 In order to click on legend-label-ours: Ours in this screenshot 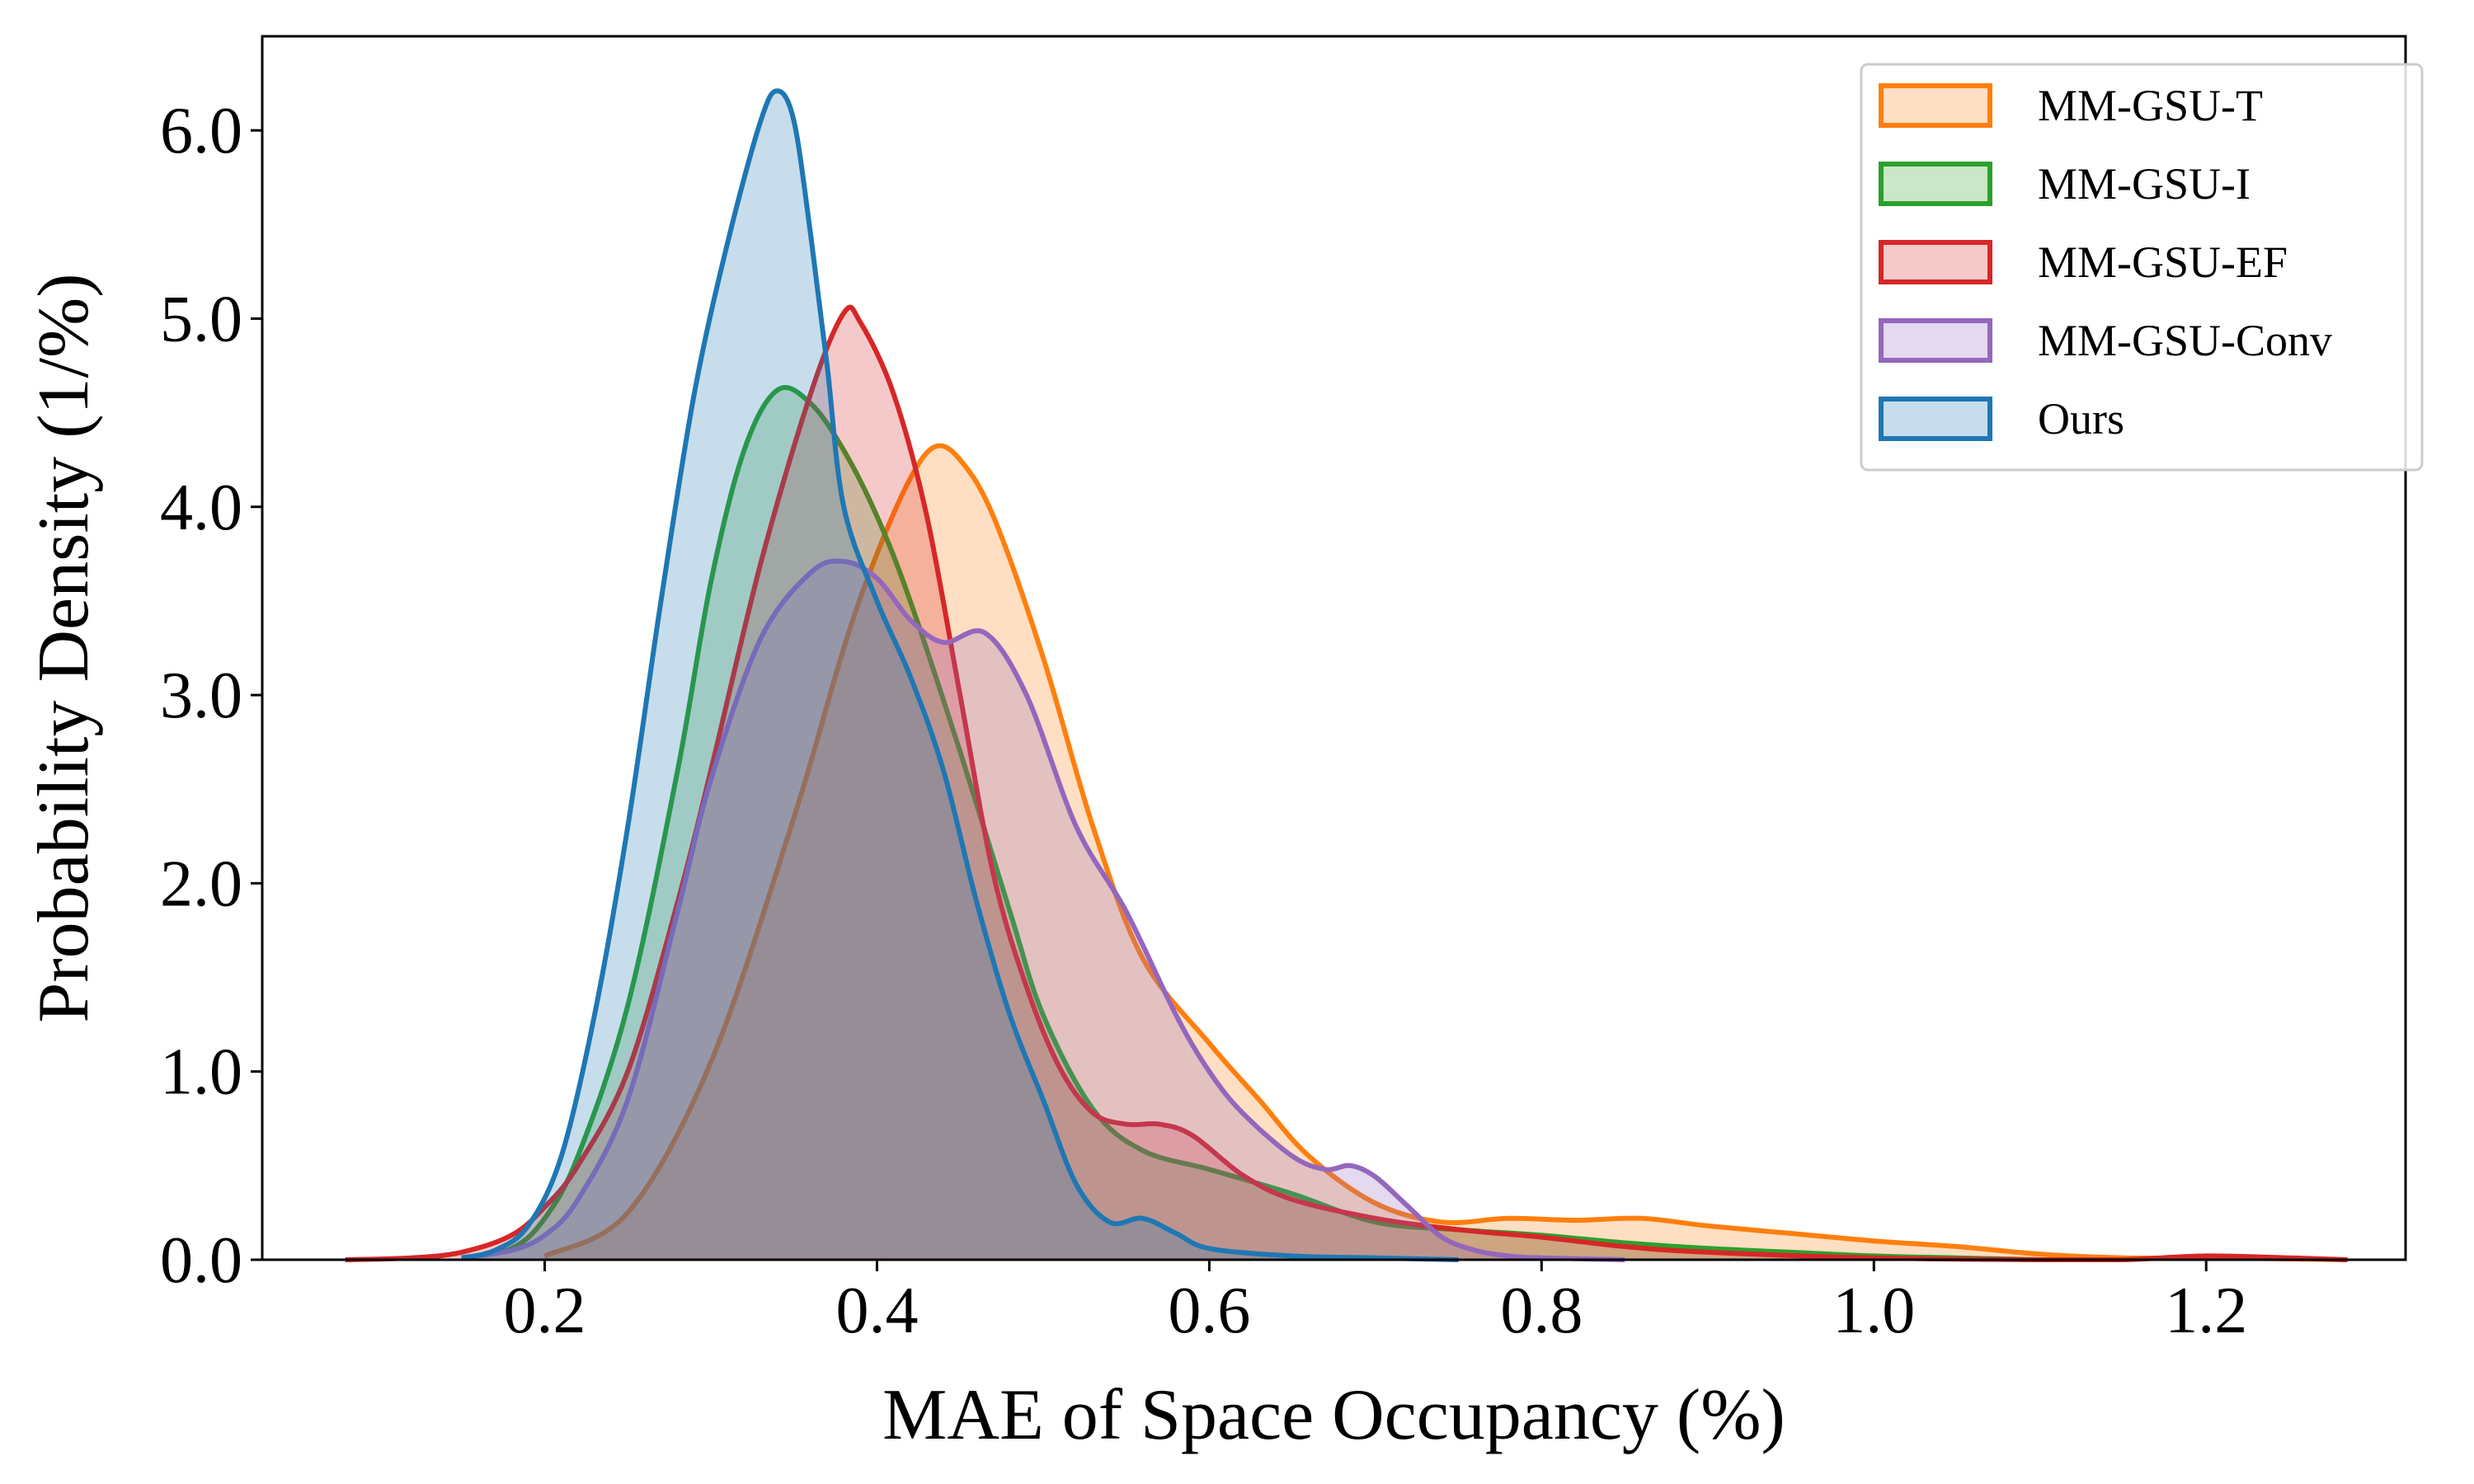, I will do `click(2081, 419)`.